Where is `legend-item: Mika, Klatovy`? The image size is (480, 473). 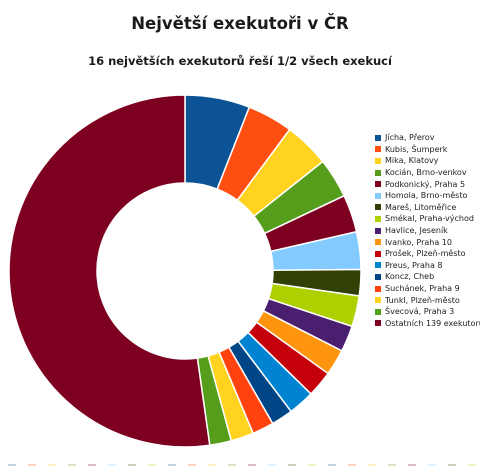
legend-item: Mika, Klatovy is located at coordinates (427, 161).